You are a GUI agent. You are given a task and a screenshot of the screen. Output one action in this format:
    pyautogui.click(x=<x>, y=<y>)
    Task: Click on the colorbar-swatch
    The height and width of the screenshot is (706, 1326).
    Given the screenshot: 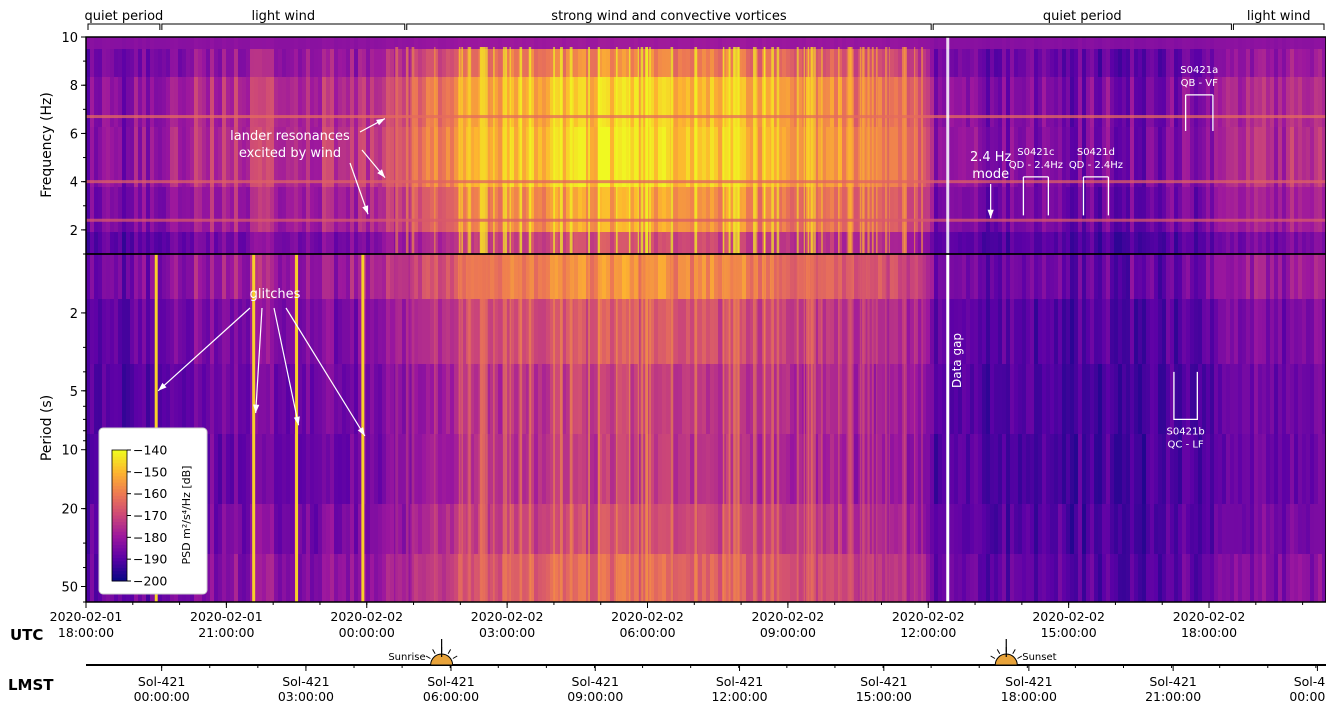 What is the action you would take?
    pyautogui.click(x=119, y=458)
    